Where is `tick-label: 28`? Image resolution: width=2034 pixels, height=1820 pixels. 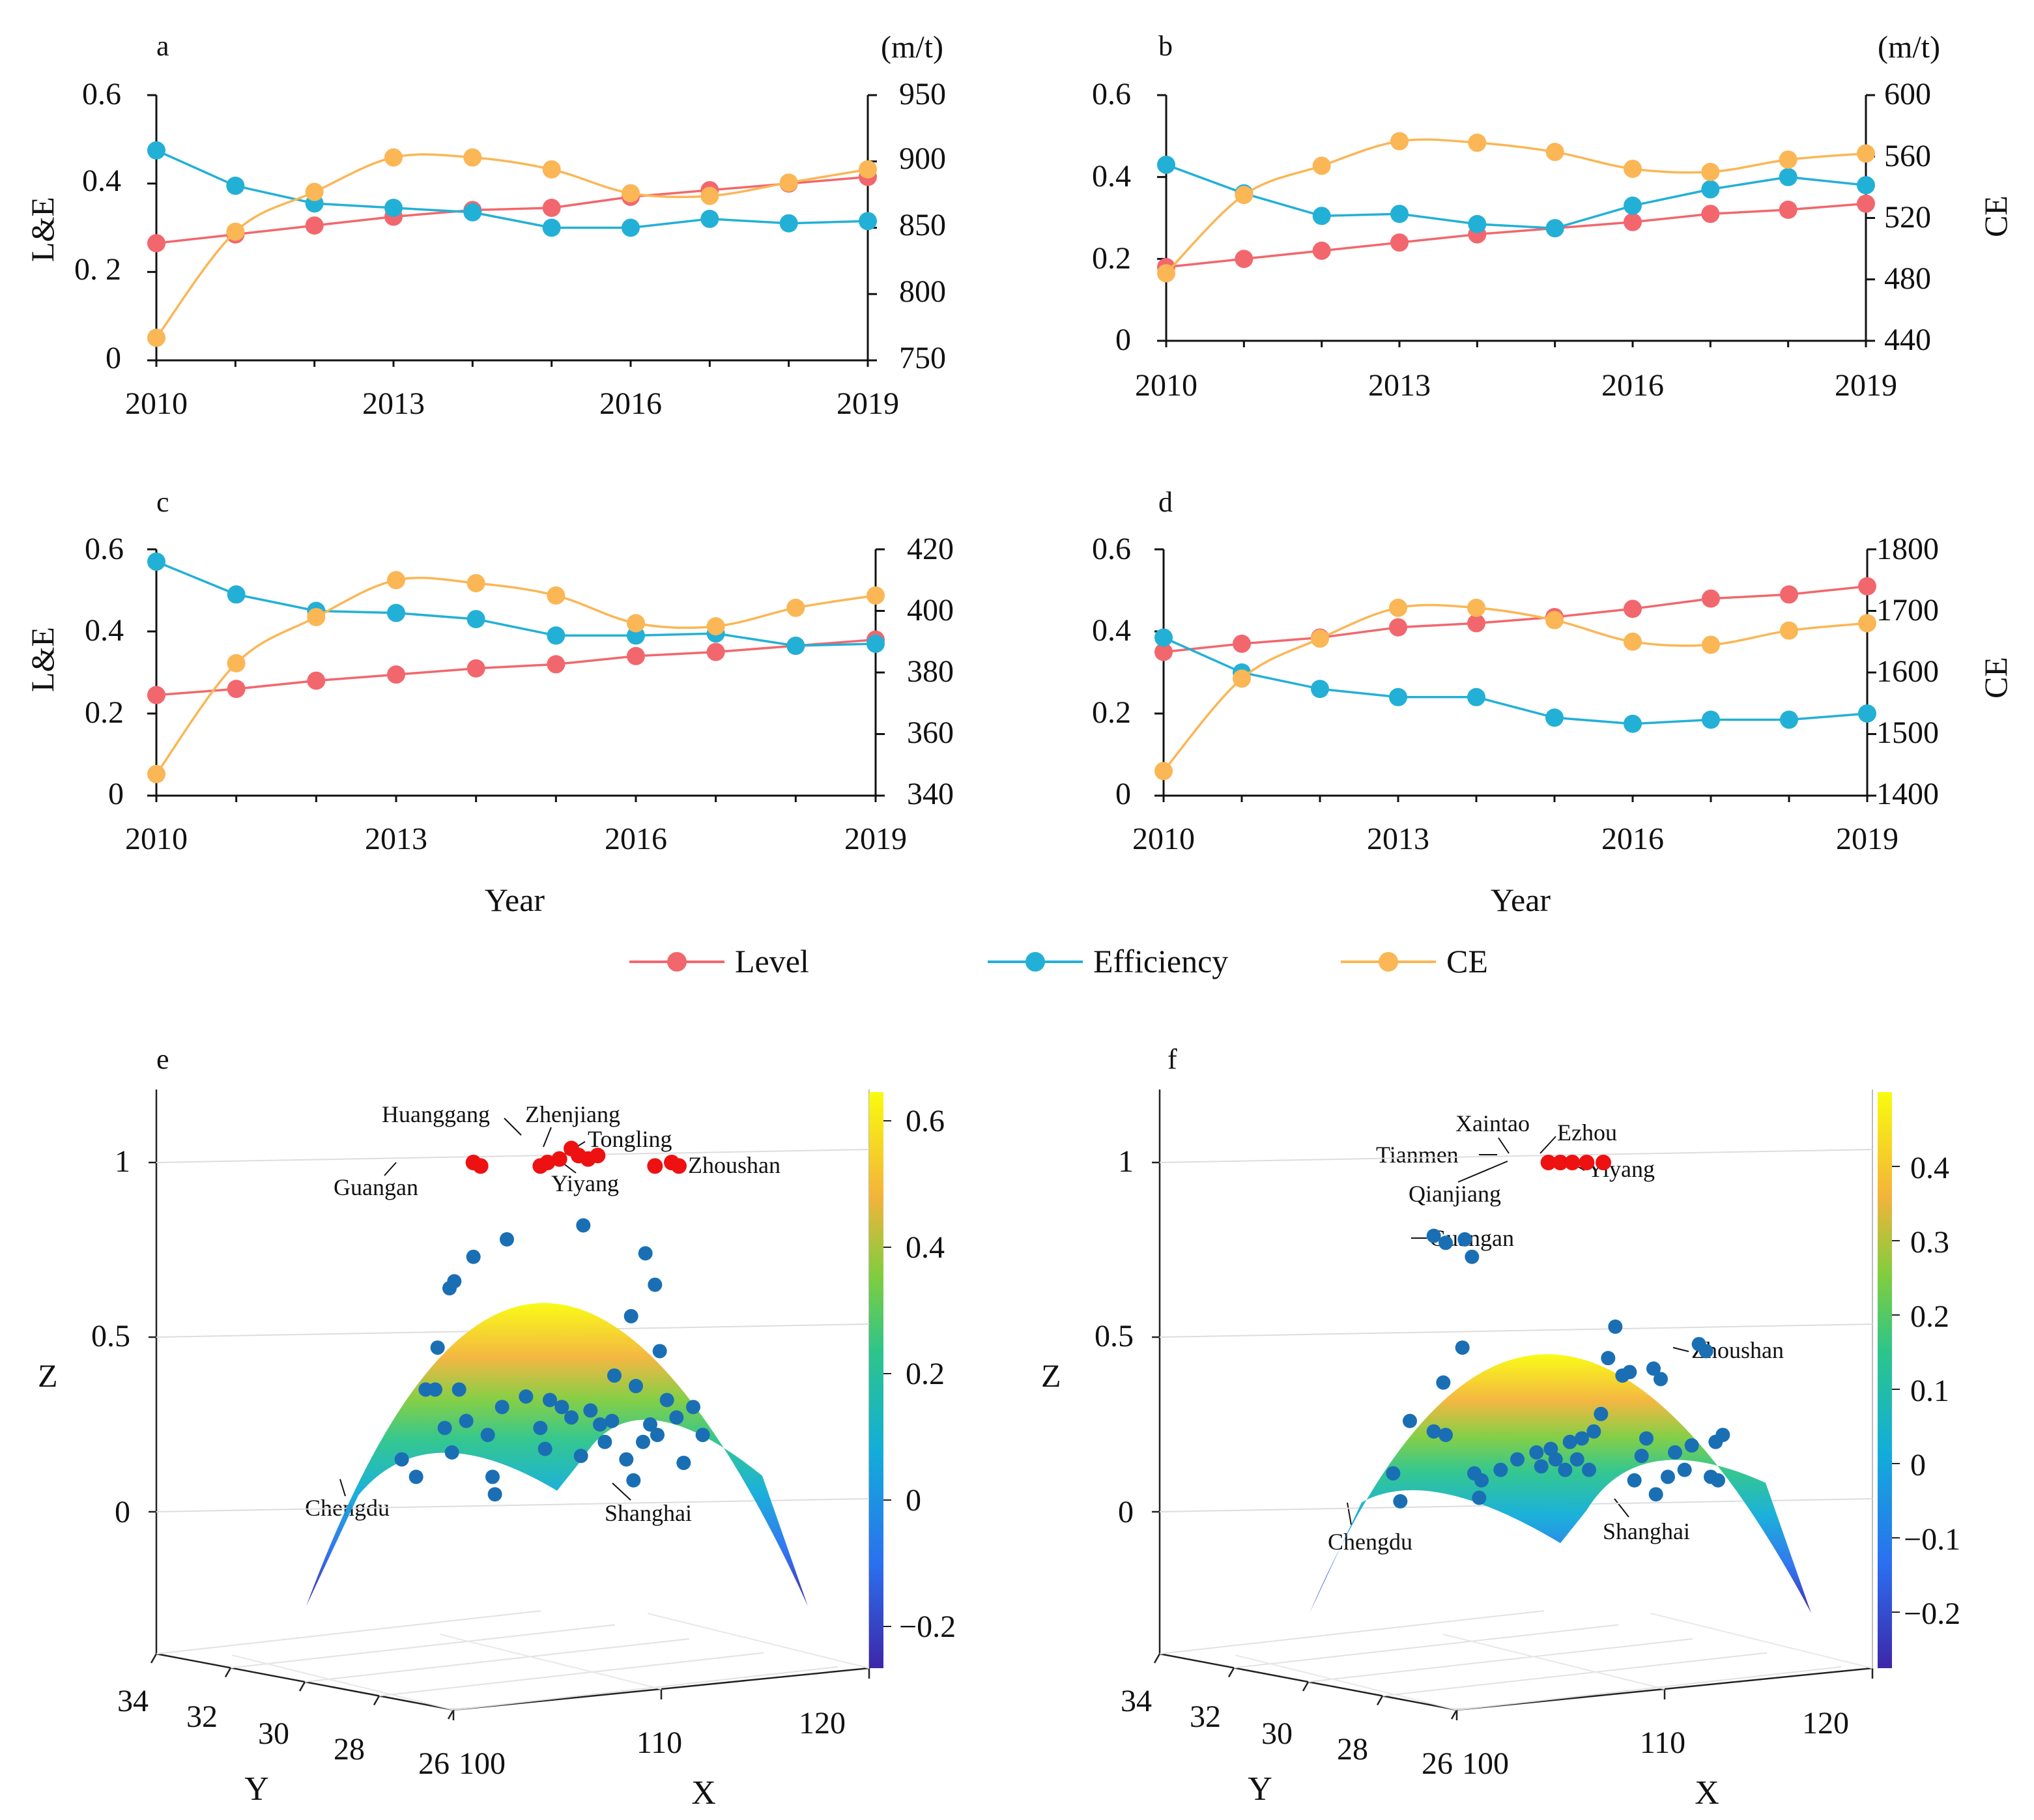 tick-label: 28 is located at coordinates (1352, 1749).